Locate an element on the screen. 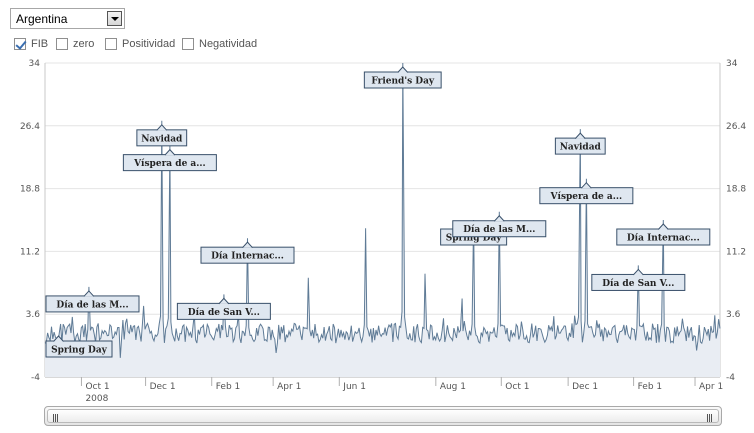  checkbox-negatividad is located at coordinates (188, 44).